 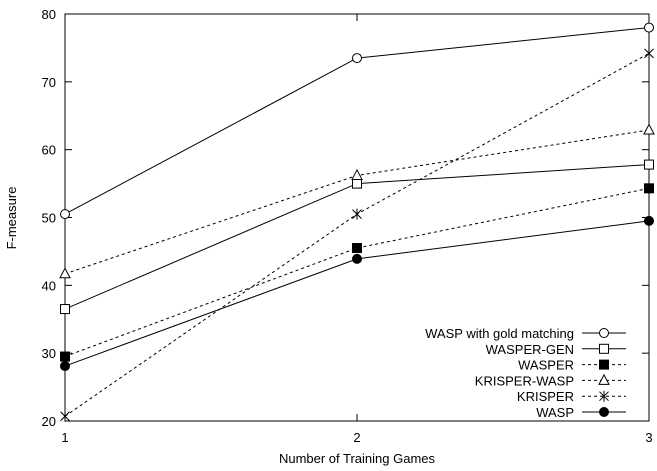 I want to click on legend-marker-krisper-wasp, so click(x=604, y=379).